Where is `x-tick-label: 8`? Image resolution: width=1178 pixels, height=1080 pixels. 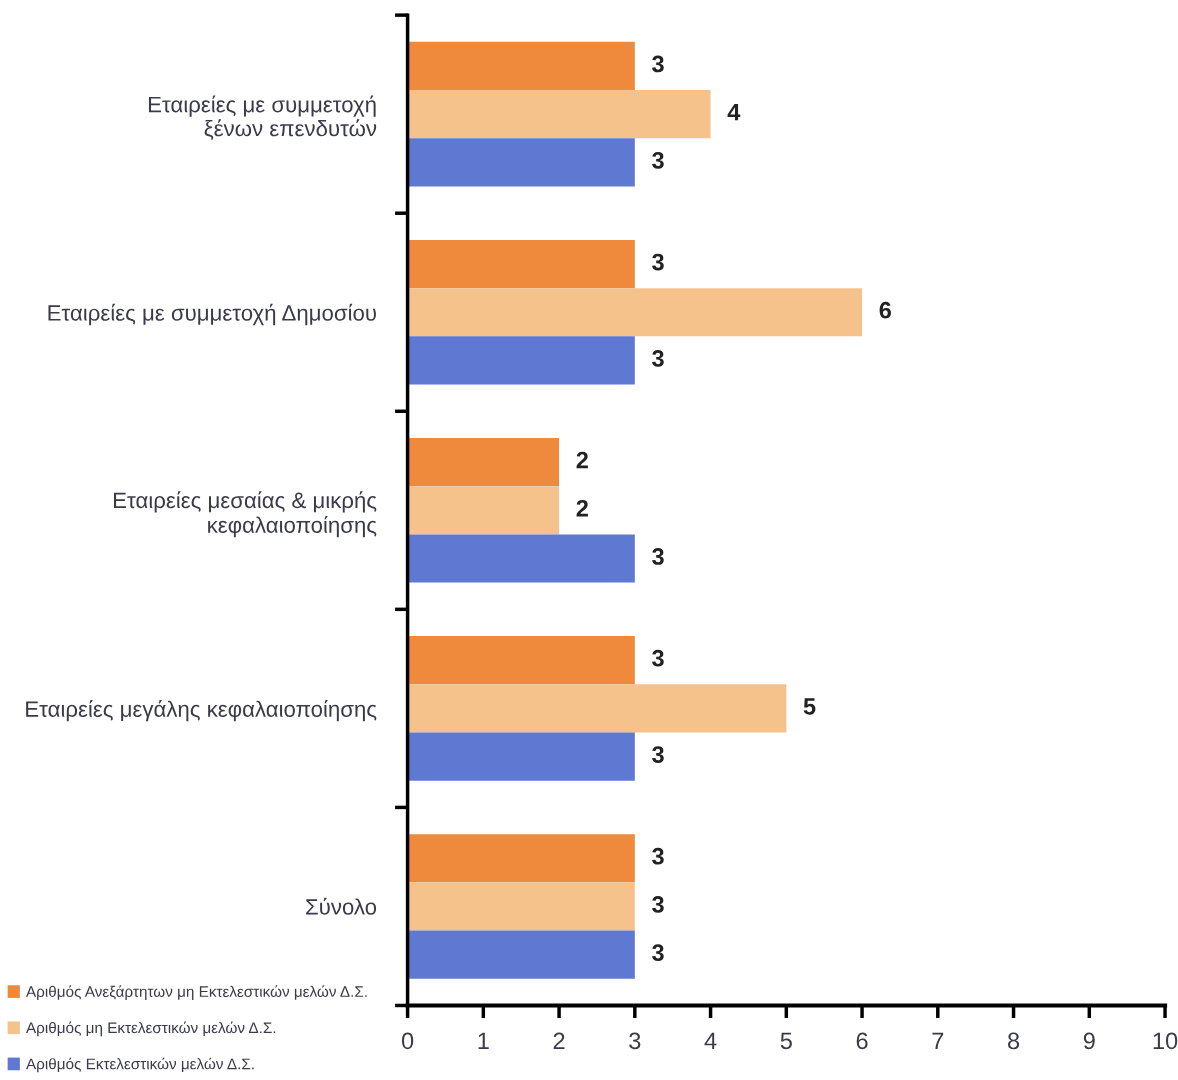
x-tick-label: 8 is located at coordinates (1014, 1041).